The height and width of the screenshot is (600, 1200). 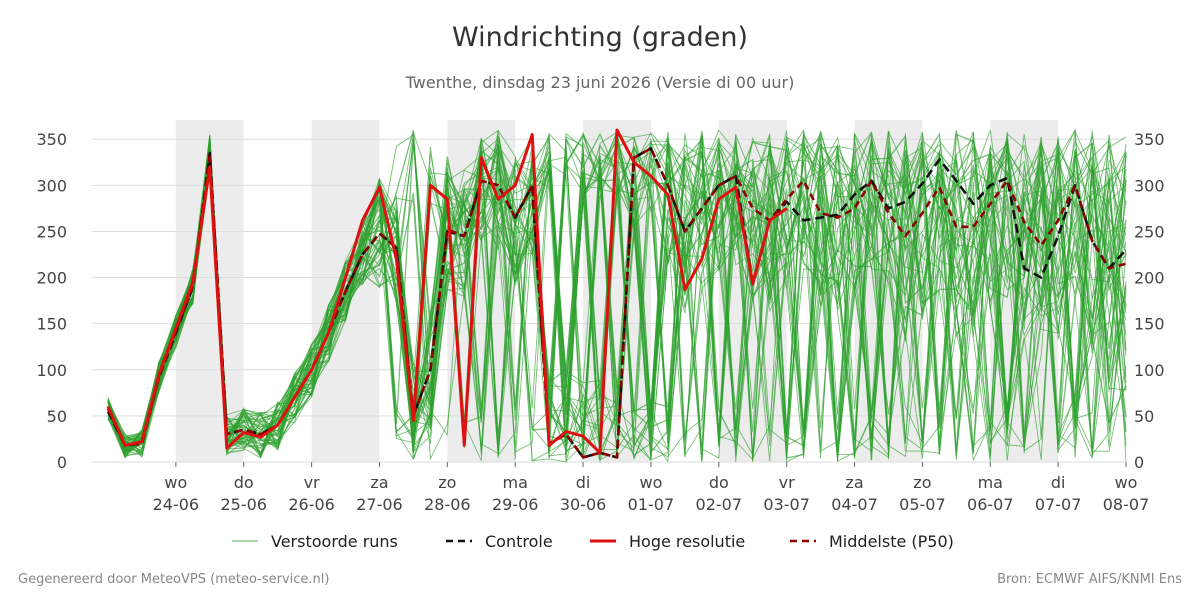 I want to click on chart-title: Windrichting (graden), so click(x=600, y=37).